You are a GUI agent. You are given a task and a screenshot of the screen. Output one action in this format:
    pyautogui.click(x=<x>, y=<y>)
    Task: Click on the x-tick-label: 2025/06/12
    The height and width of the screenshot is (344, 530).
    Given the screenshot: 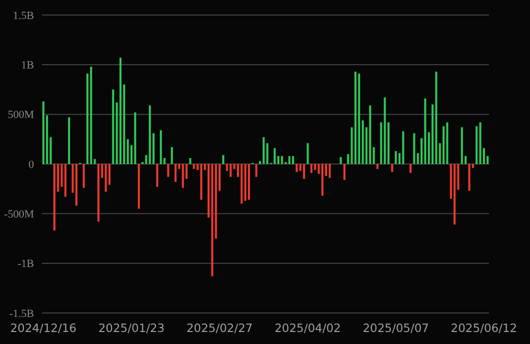 What is the action you would take?
    pyautogui.click(x=484, y=328)
    